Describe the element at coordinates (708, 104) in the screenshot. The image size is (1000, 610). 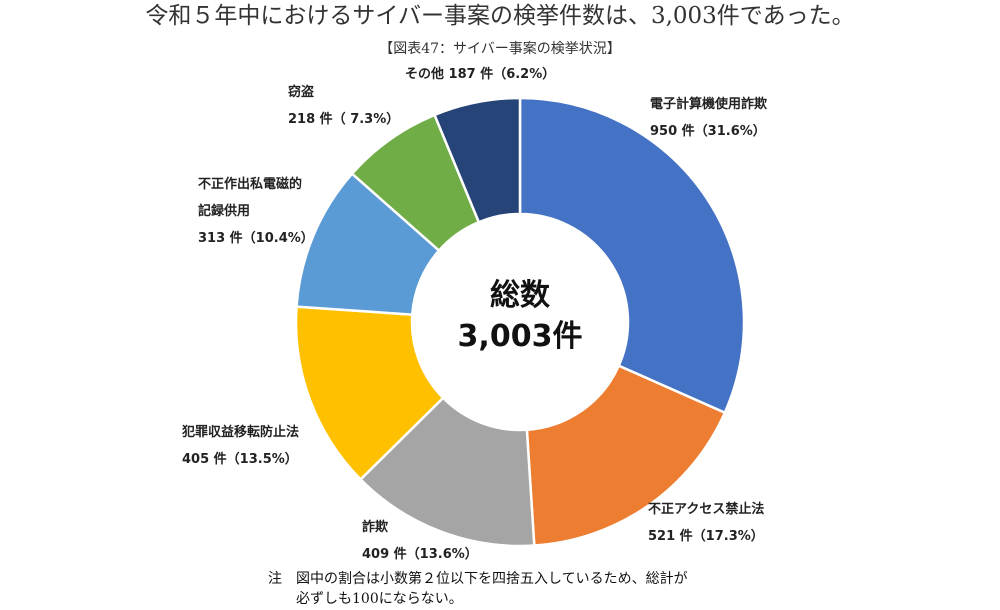
I see `slice-label-1-name-1: 電子計算機使用詐欺` at that location.